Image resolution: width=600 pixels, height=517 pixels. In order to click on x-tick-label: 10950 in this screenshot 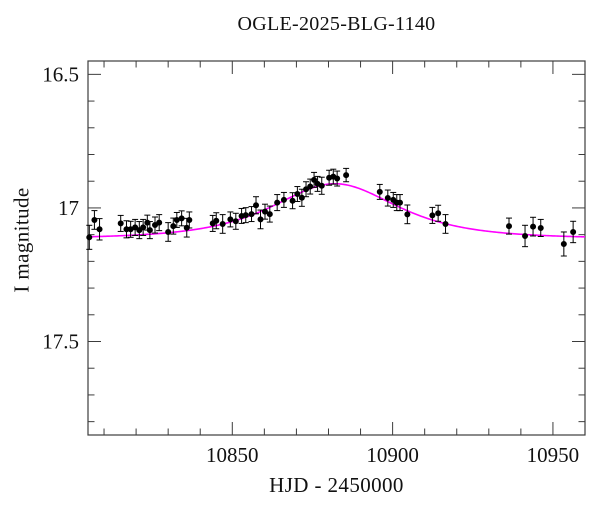, I will do `click(553, 455)`.